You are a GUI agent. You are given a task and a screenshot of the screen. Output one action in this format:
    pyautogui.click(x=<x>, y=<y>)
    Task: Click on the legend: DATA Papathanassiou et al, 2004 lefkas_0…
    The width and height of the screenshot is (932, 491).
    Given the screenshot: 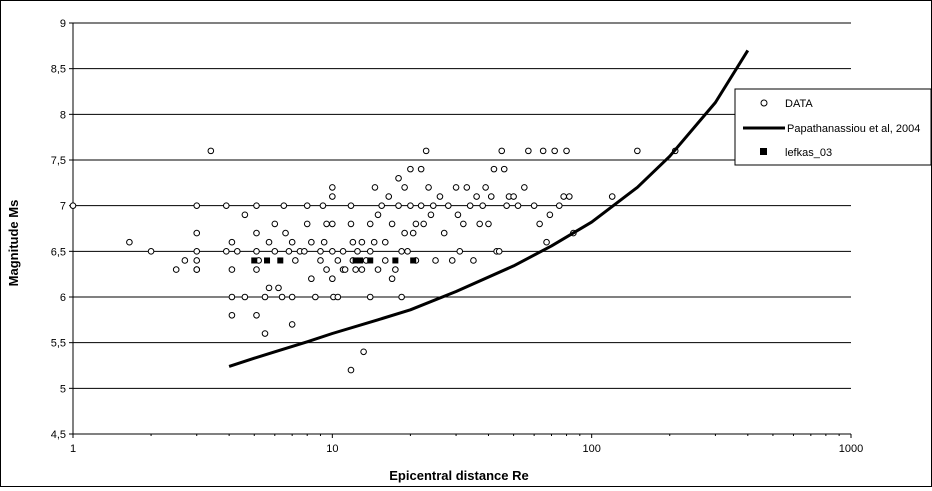 What is the action you would take?
    pyautogui.click(x=833, y=127)
    